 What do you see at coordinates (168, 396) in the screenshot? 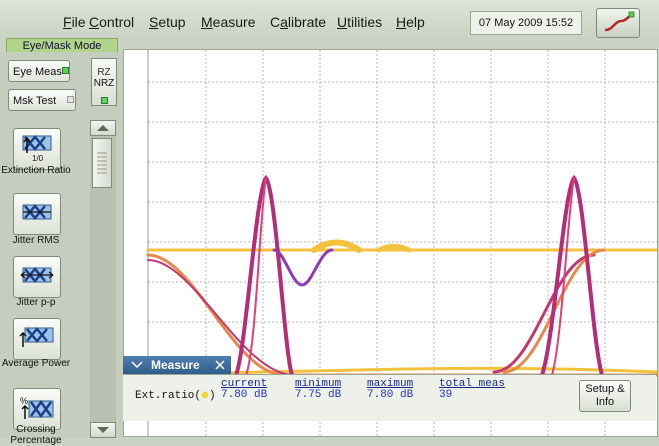
I see `measurement-name-text: Ext.ratio(` at bounding box center [168, 396].